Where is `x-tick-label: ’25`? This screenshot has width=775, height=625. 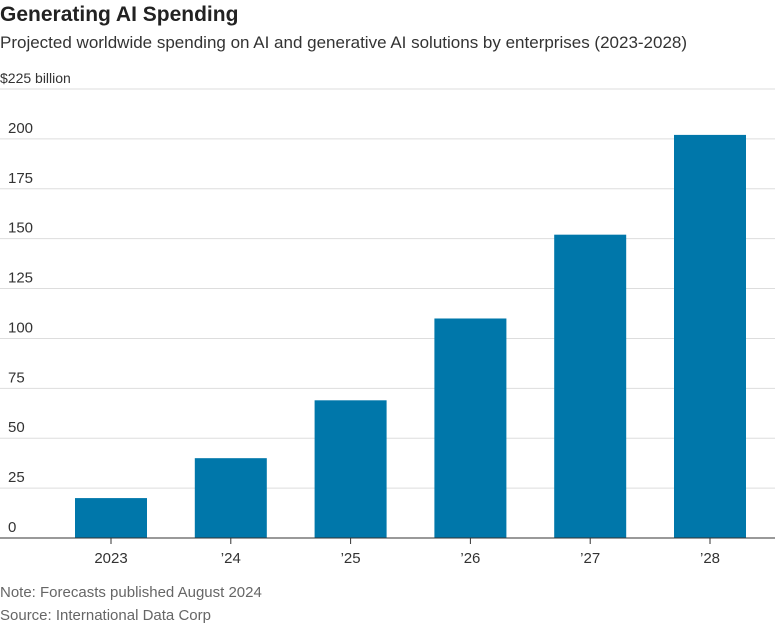 x-tick-label: ’25 is located at coordinates (351, 558).